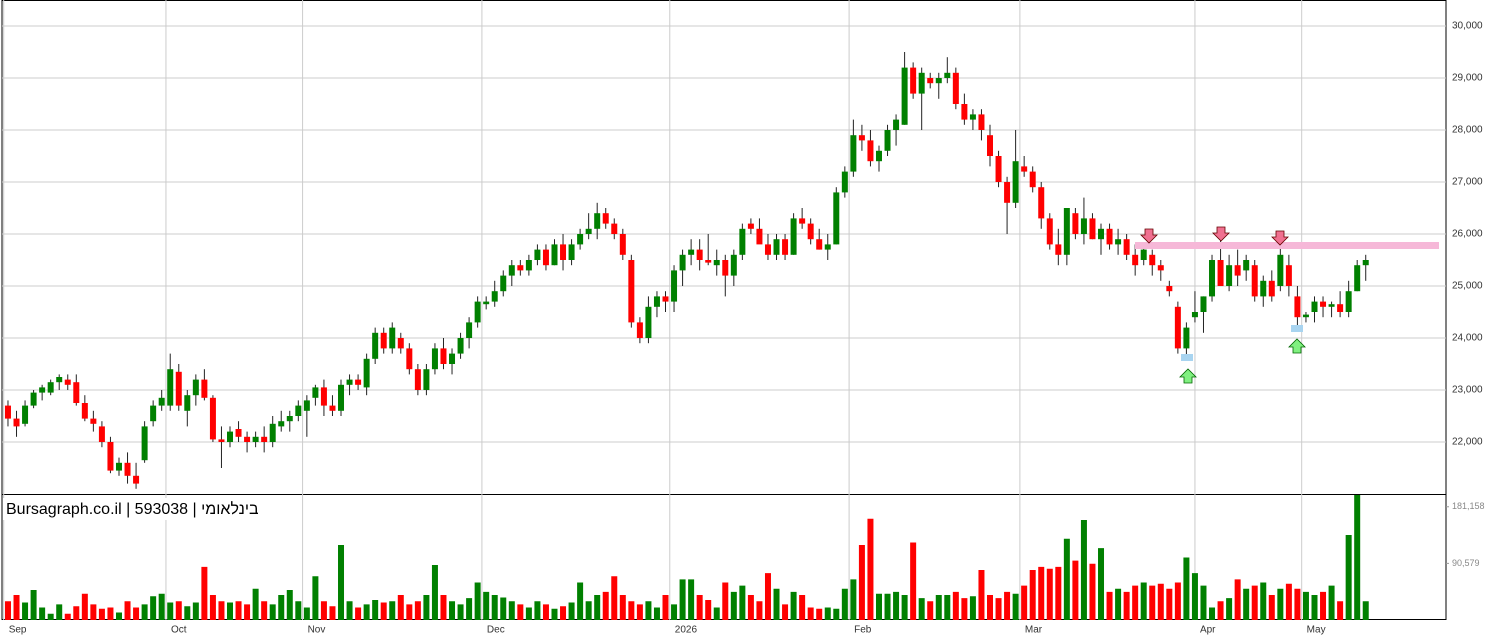 The image size is (1488, 641). Describe the element at coordinates (1467, 234) in the screenshot. I see `y-tick-label: 26,000` at that location.